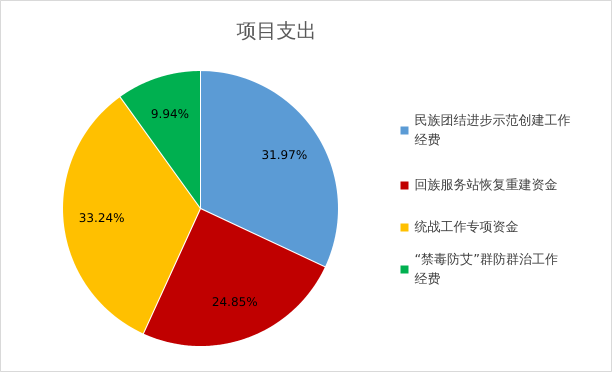  I want to click on data-label: 24.85%, so click(235, 301).